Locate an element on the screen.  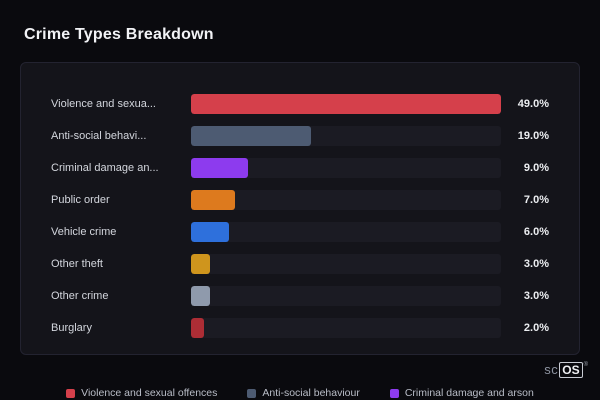
bar-row: Vehicle crime 6.0% is located at coordinates (300, 232).